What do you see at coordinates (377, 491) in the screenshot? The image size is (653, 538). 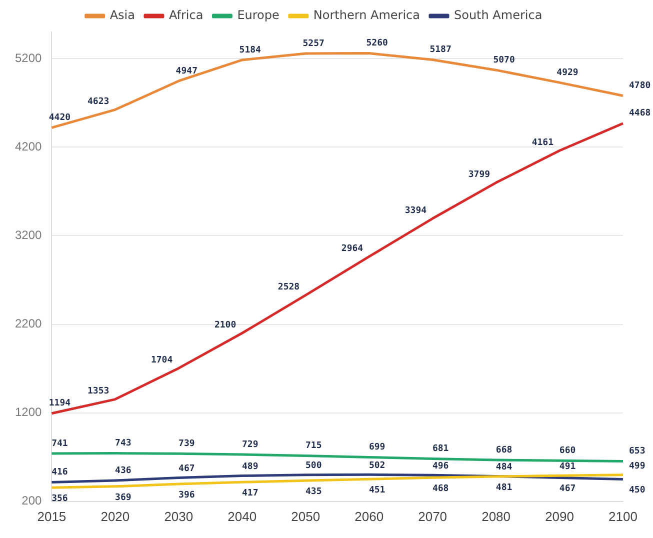 I see `data-label: 451` at bounding box center [377, 491].